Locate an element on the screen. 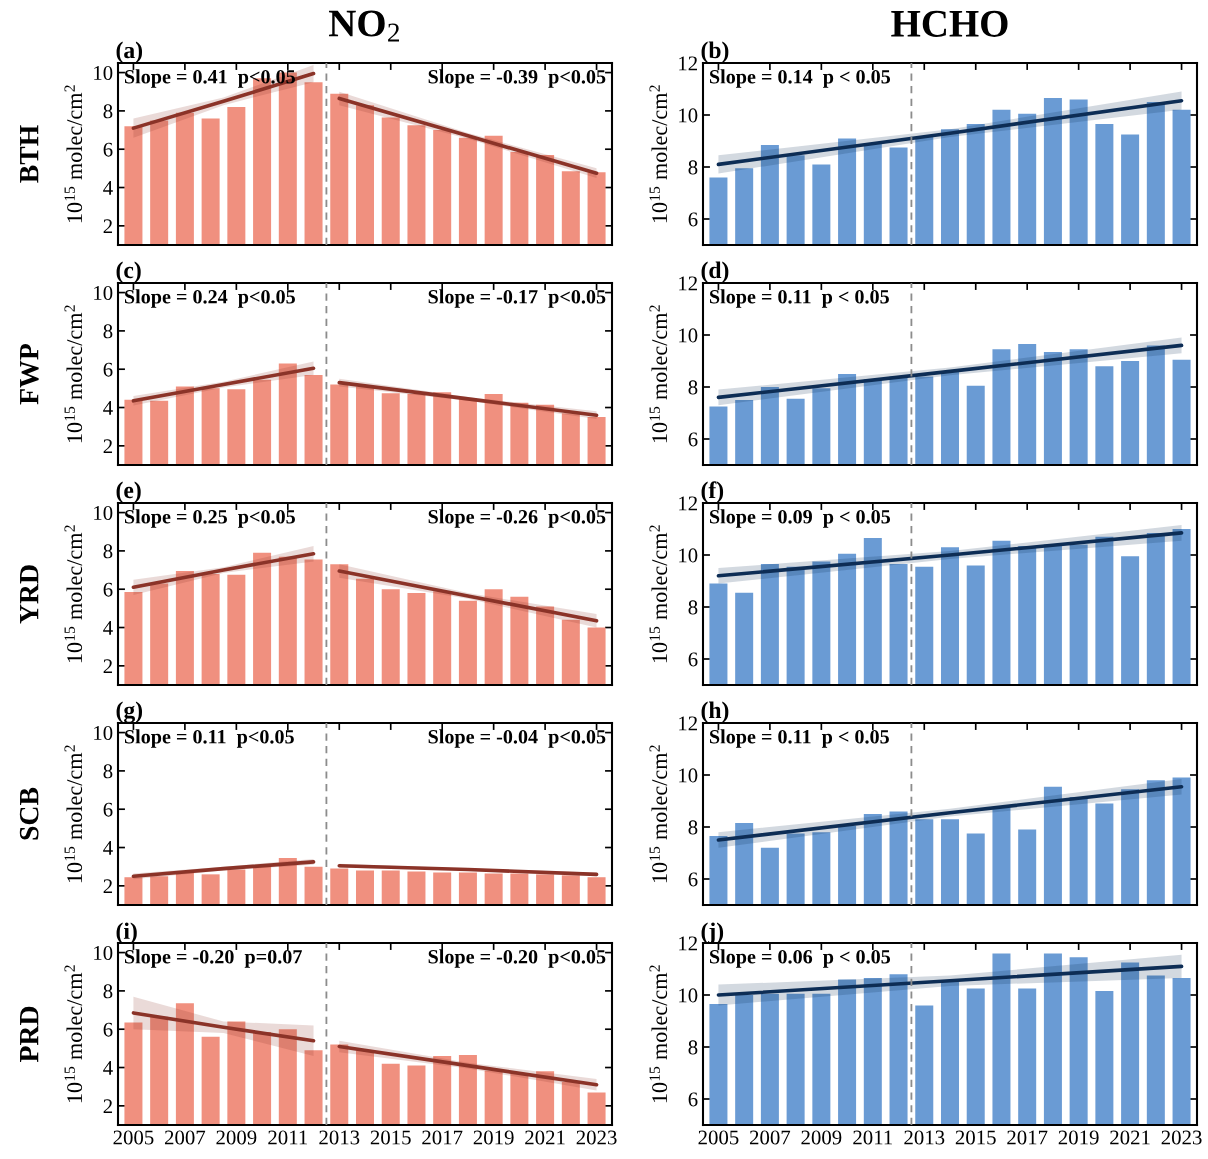  x-tick-label: 2013 is located at coordinates (924, 1137).